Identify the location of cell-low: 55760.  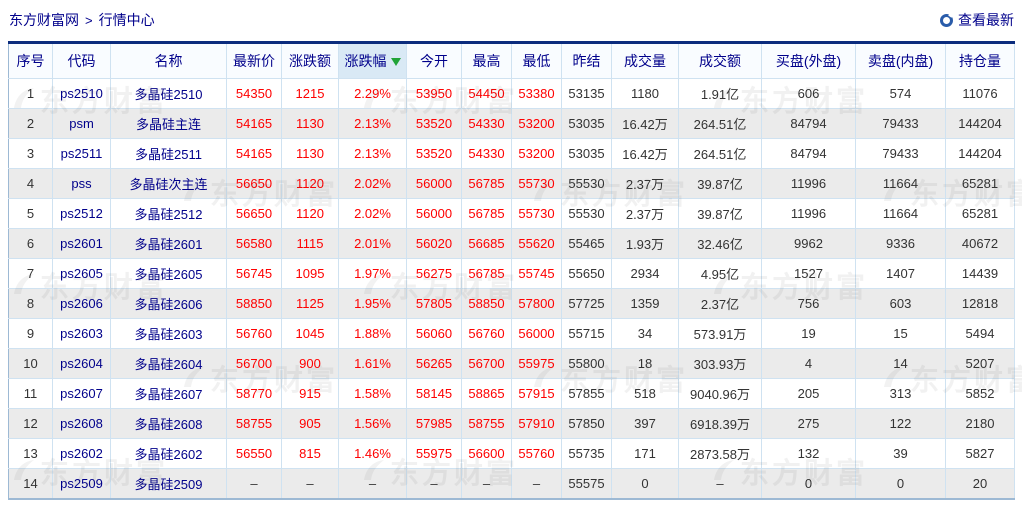
(536, 453).